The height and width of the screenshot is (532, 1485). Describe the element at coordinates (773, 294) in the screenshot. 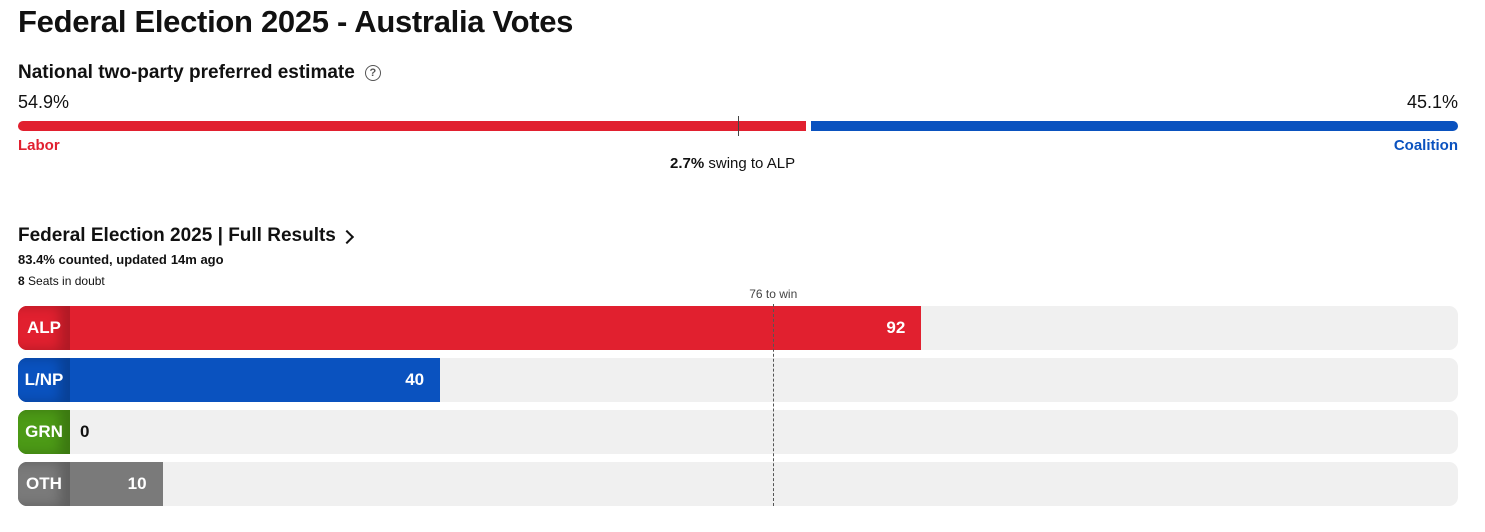

I see `win-threshold-label: 76 to win` at that location.